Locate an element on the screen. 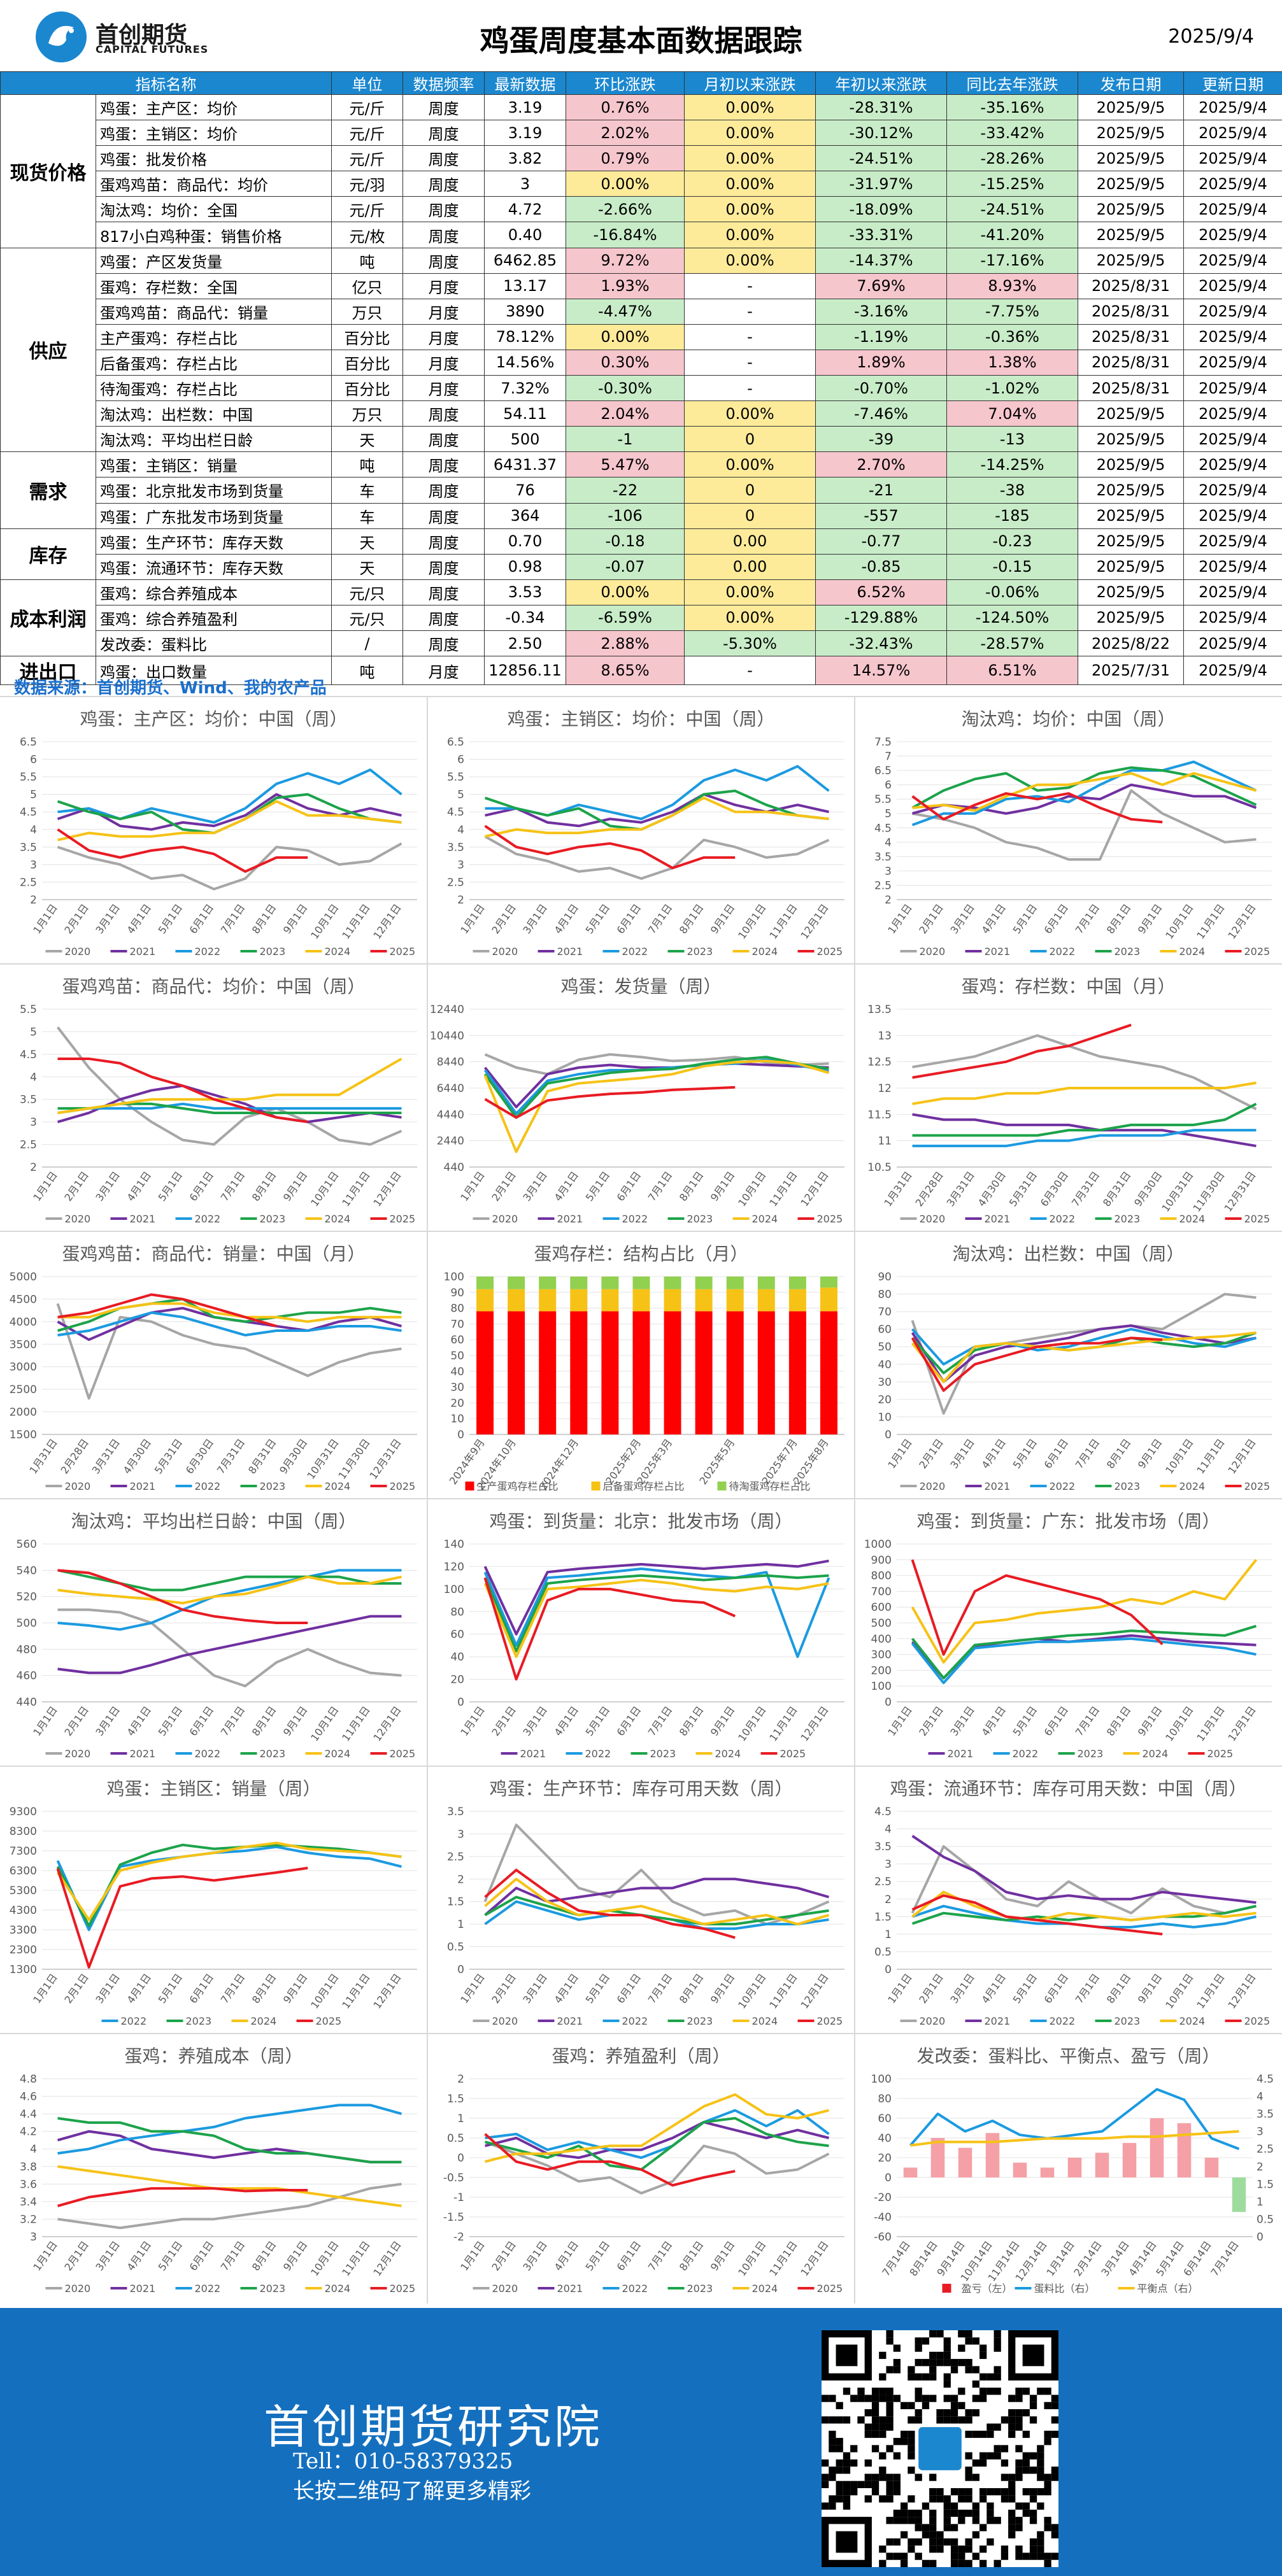 Image resolution: width=1282 pixels, height=2576 pixels. legend-label: 2021 is located at coordinates (570, 1219).